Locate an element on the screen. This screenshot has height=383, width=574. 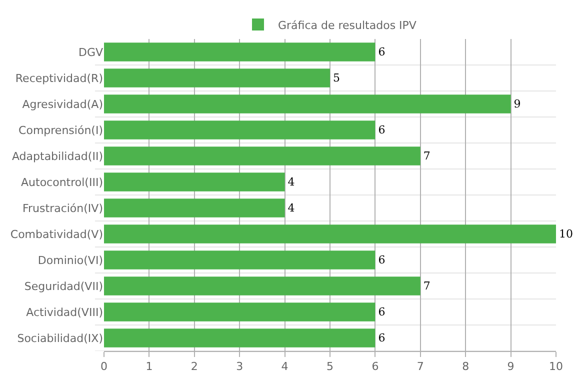
x-tick-label: 1 is located at coordinates (149, 367).